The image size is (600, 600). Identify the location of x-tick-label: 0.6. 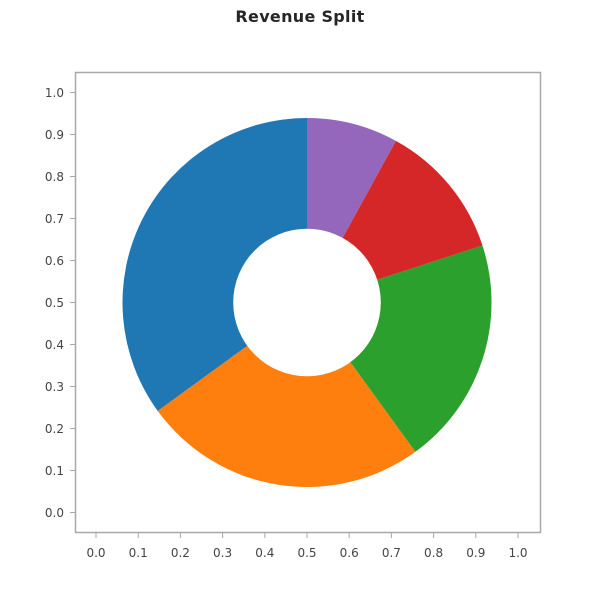
(349, 553).